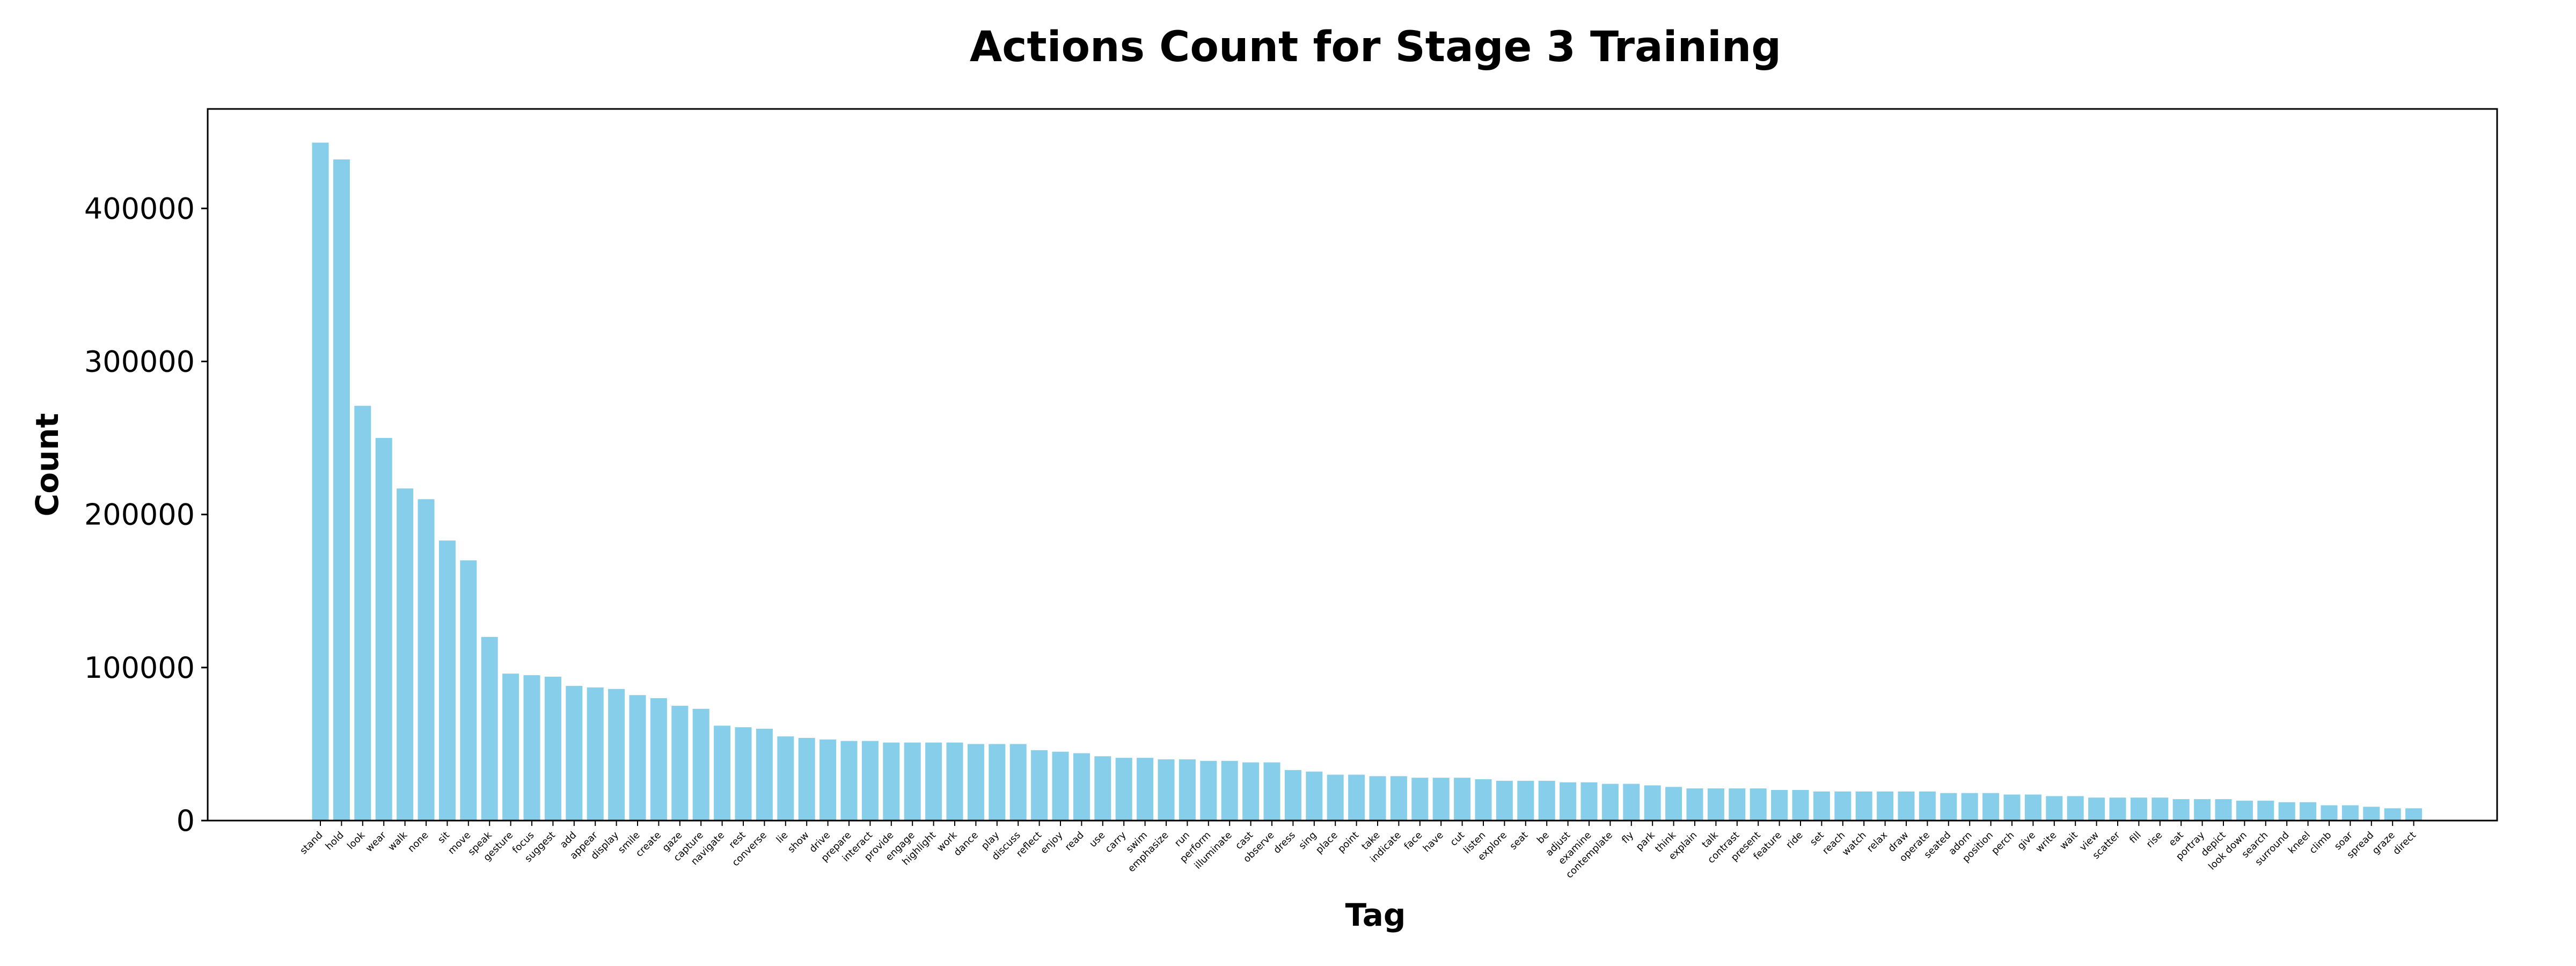 The height and width of the screenshot is (966, 2576). Describe the element at coordinates (447, 680) in the screenshot. I see `bar-sit` at that location.